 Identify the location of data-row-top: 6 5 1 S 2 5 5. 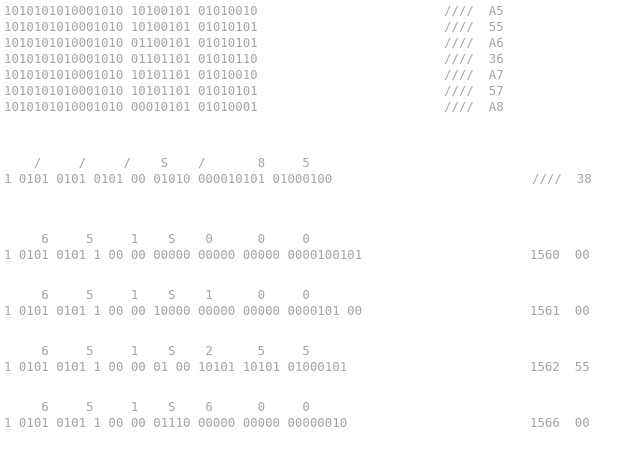
(157, 350).